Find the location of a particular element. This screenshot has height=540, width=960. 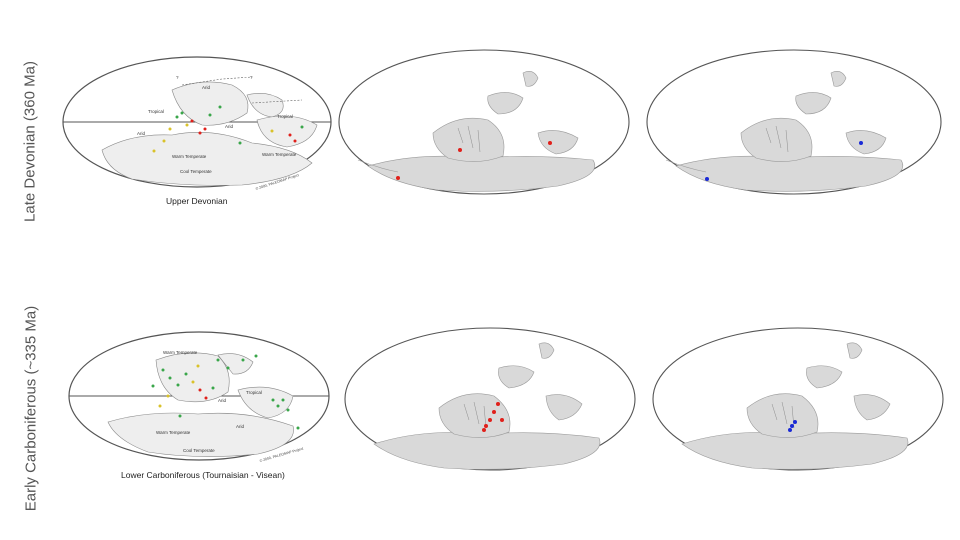

row-label-early-carboniferous: Early Carboniferous (~335 Ma) is located at coordinates (31, 408).